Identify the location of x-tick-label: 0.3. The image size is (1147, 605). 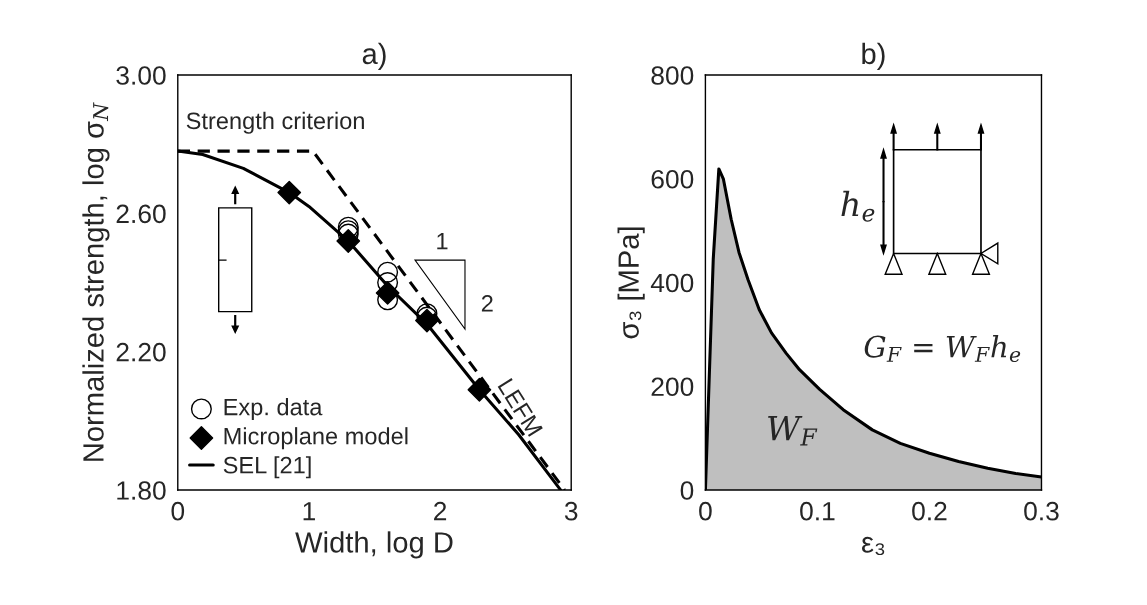
(1041, 511).